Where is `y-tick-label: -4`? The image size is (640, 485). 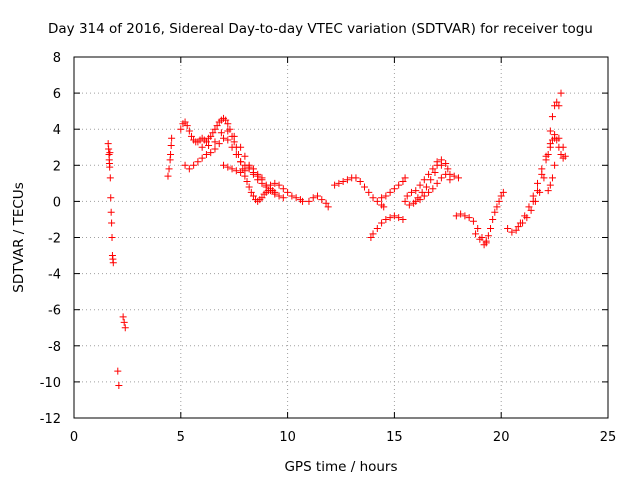
y-tick-label: -4 is located at coordinates (54, 275).